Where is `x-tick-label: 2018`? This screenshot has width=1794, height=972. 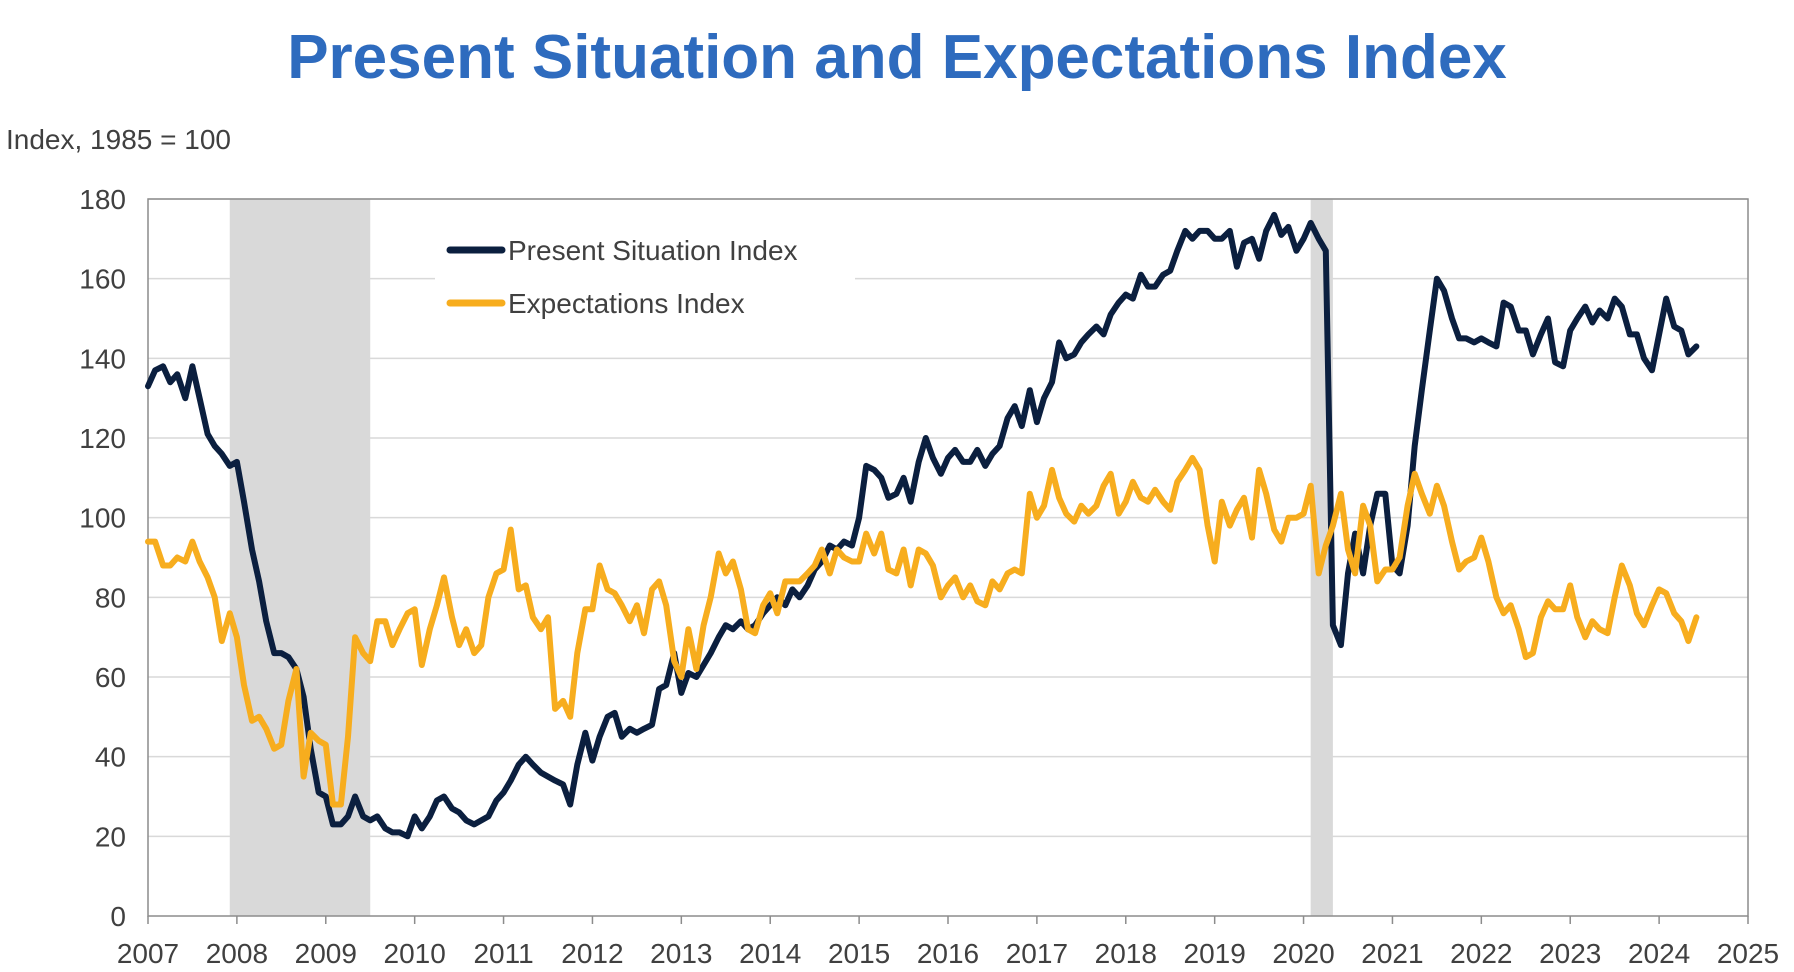 x-tick-label: 2018 is located at coordinates (1126, 953).